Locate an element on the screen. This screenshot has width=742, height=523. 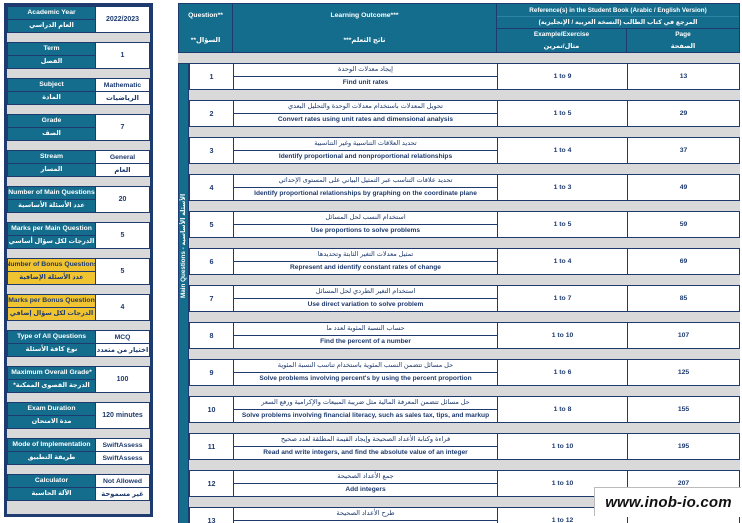
question-number: 7 is located at coordinates (212, 298).